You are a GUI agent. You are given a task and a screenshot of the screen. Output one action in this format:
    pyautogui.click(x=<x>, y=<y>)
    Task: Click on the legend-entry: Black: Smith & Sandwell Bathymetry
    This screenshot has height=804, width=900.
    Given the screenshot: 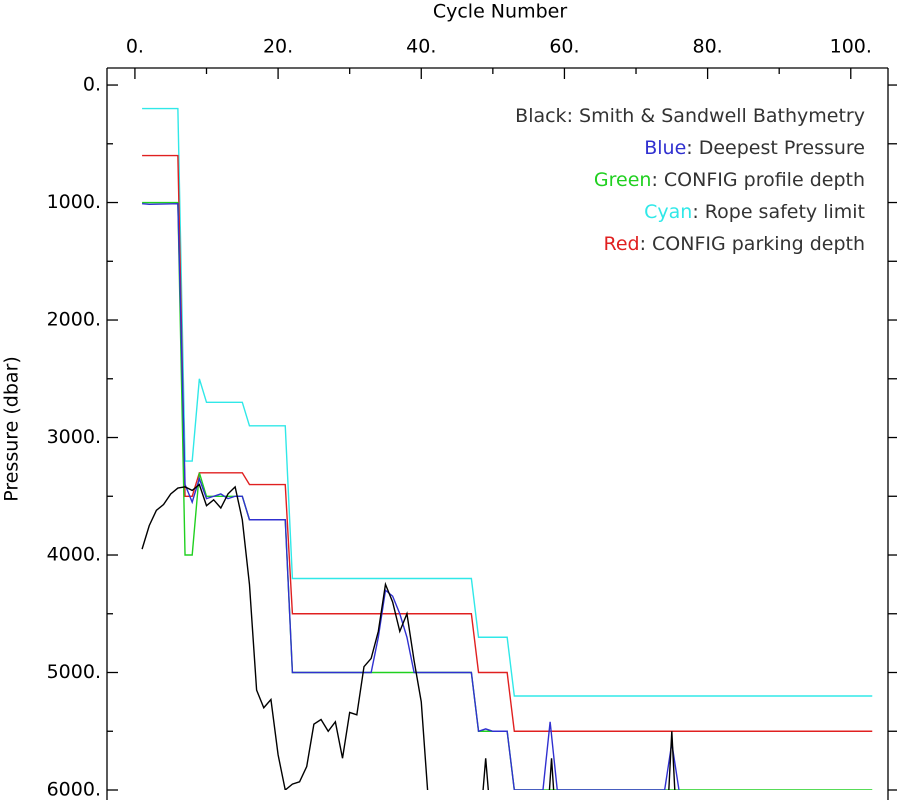 What is the action you would take?
    pyautogui.click(x=690, y=116)
    